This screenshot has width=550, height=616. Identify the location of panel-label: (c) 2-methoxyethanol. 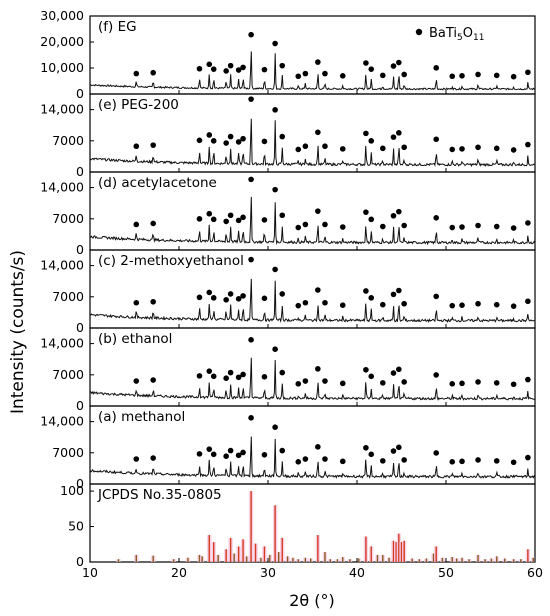
(171, 261).